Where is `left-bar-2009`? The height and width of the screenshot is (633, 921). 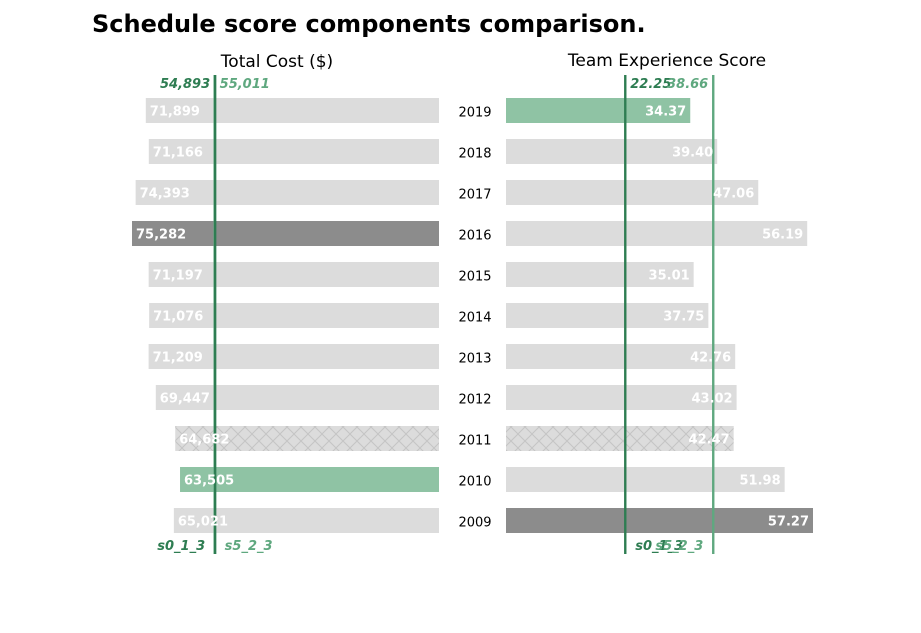
left-bar-2009 is located at coordinates (306, 520).